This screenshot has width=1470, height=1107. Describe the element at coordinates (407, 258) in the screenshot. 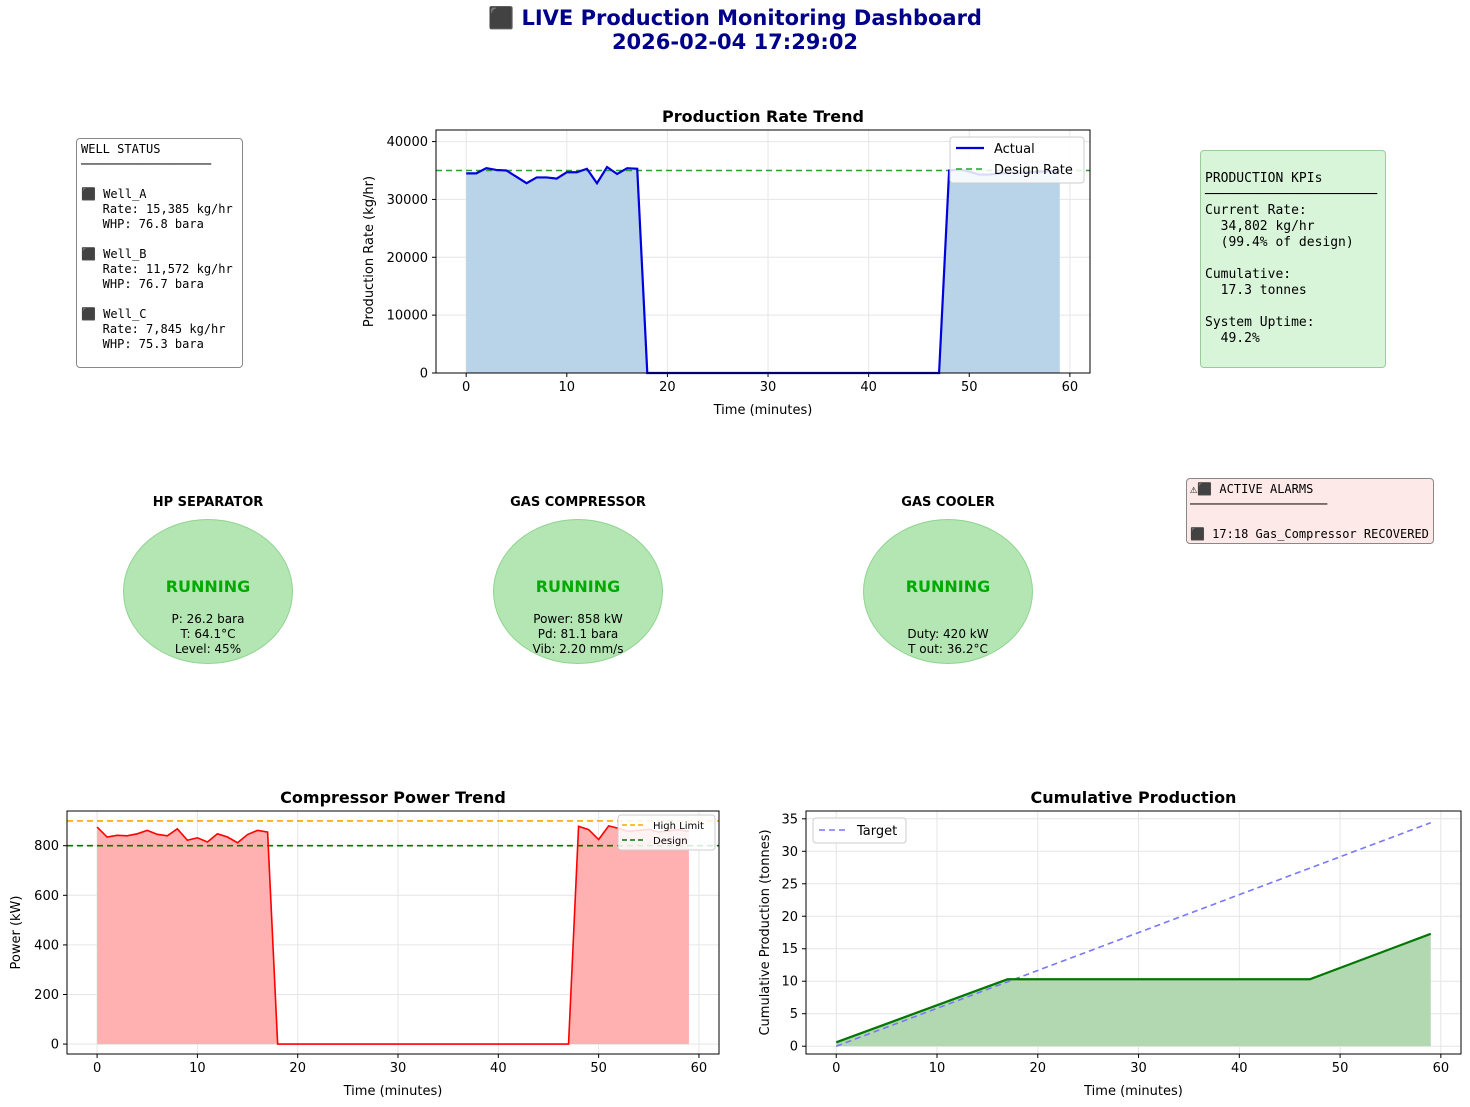

I see `y-tick-label: 20000` at that location.